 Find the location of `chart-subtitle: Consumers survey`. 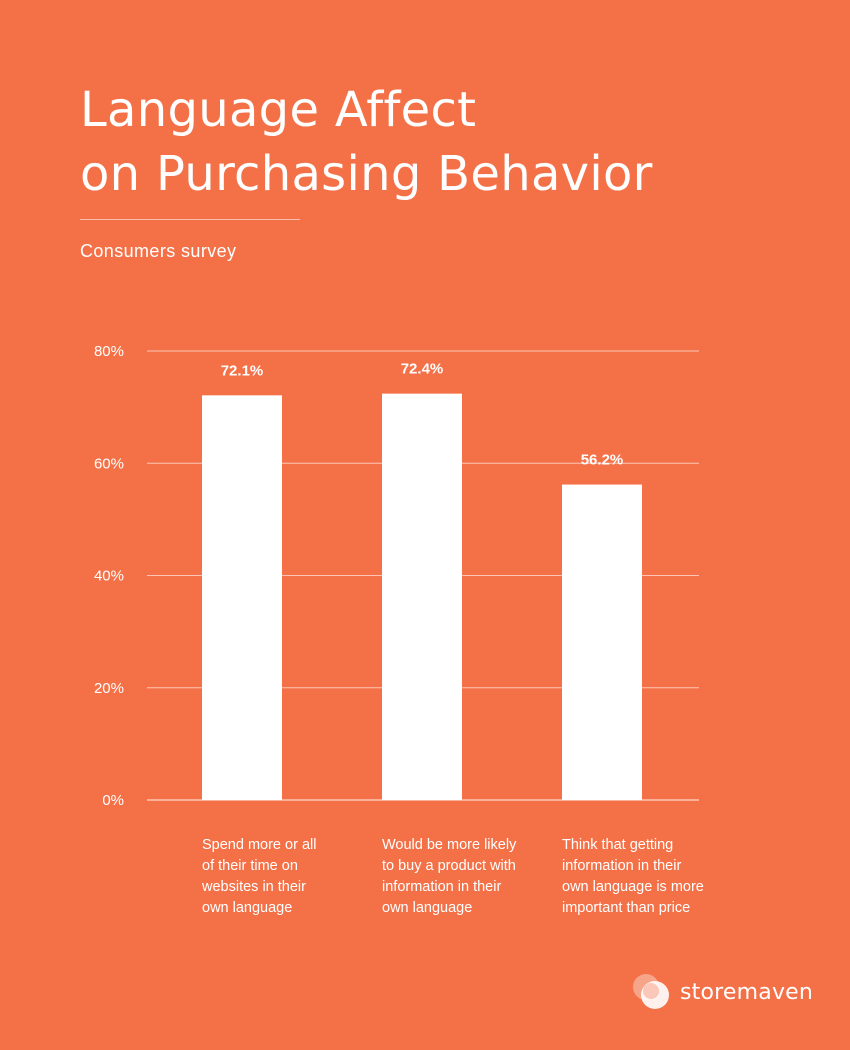

chart-subtitle: Consumers survey is located at coordinates (158, 251).